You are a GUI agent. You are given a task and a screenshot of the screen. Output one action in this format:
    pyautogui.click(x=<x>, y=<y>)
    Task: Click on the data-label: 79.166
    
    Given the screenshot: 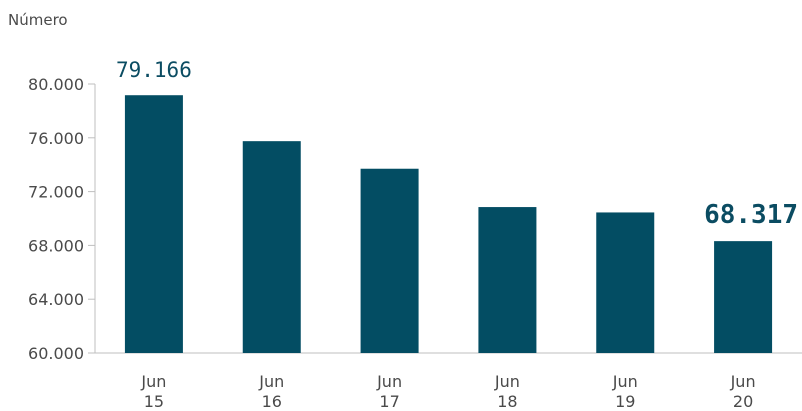 What is the action you would take?
    pyautogui.click(x=154, y=70)
    